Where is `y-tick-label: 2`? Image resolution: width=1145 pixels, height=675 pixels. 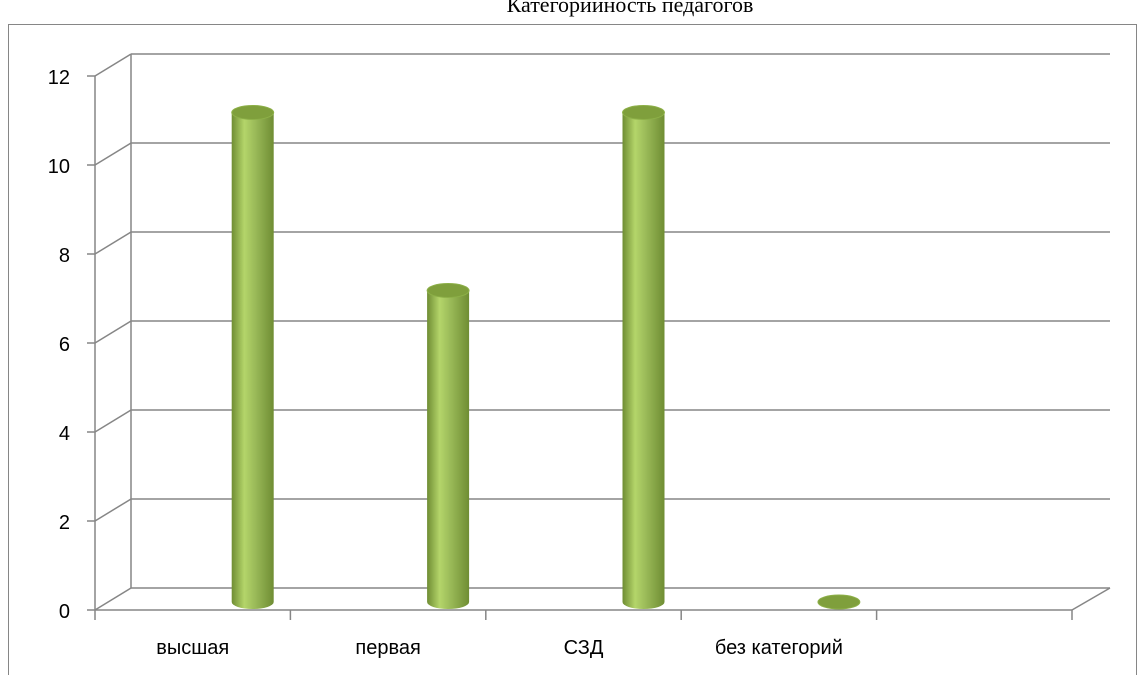 y-tick-label: 2 is located at coordinates (64, 523).